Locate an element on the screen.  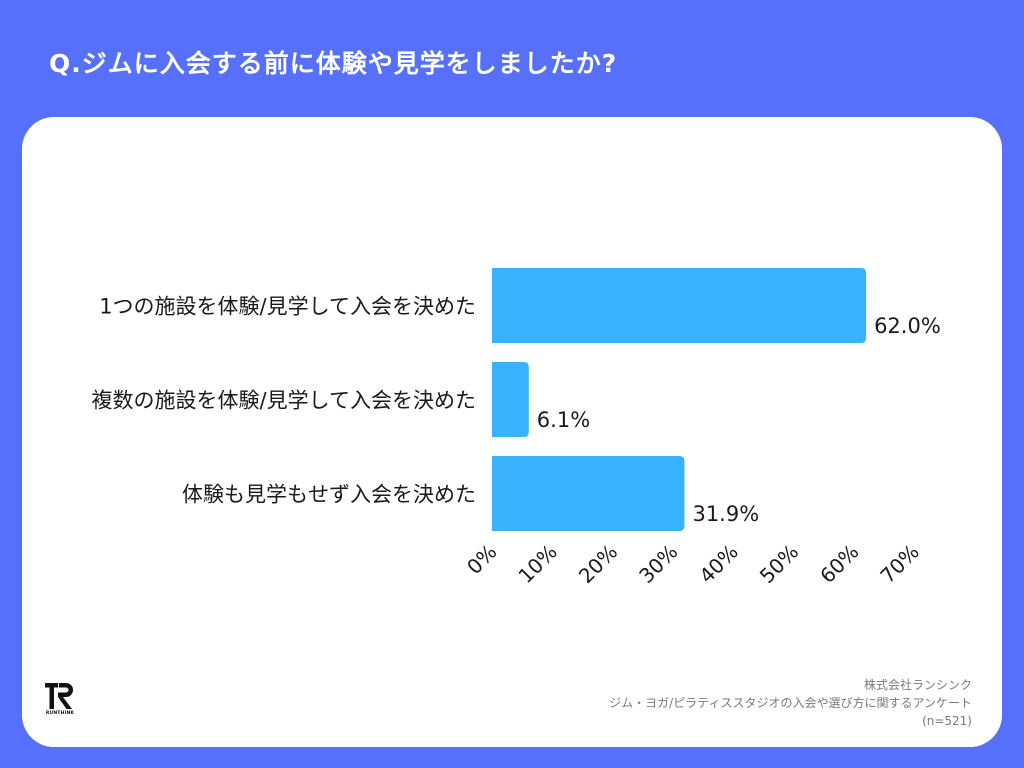
runthink-logo: RUNTHINK is located at coordinates (60, 701).